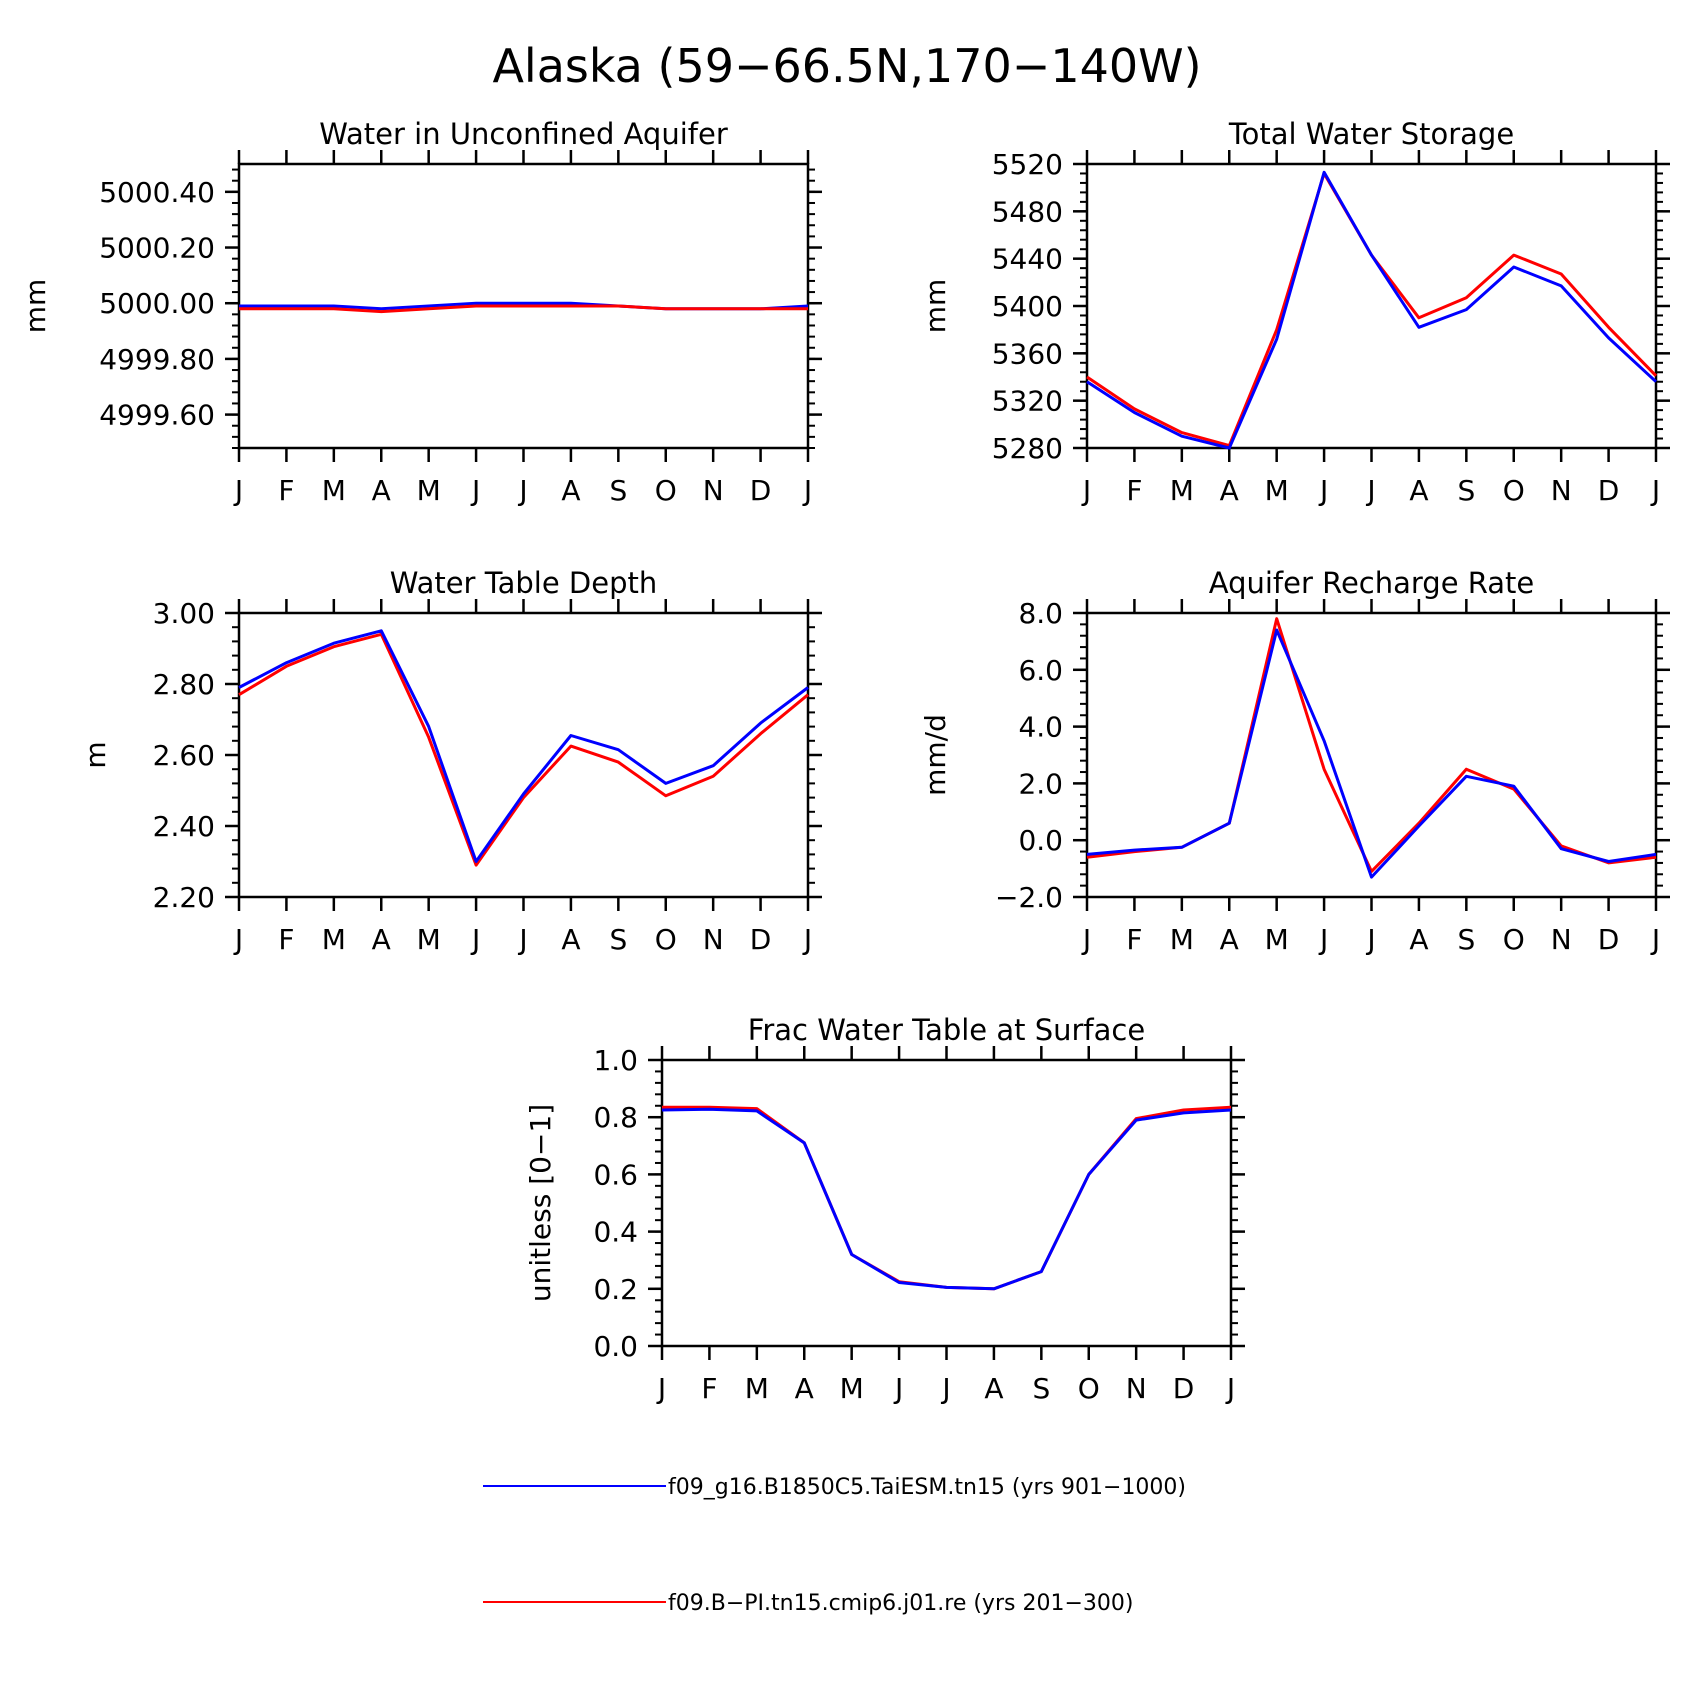 The image size is (1695, 1695). I want to click on y-tick-label: 5440, so click(1027, 259).